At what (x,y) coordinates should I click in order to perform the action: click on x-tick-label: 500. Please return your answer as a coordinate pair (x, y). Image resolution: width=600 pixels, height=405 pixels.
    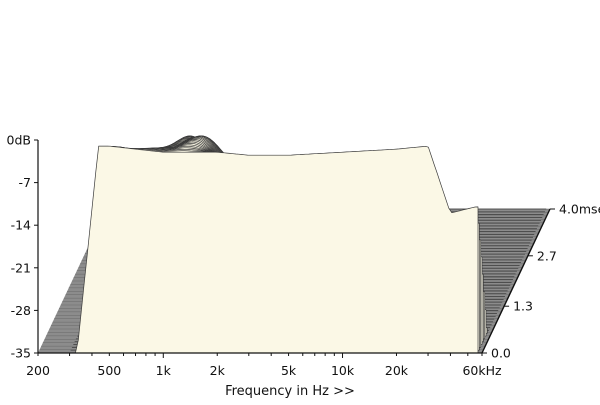
    Looking at the image, I should click on (109, 370).